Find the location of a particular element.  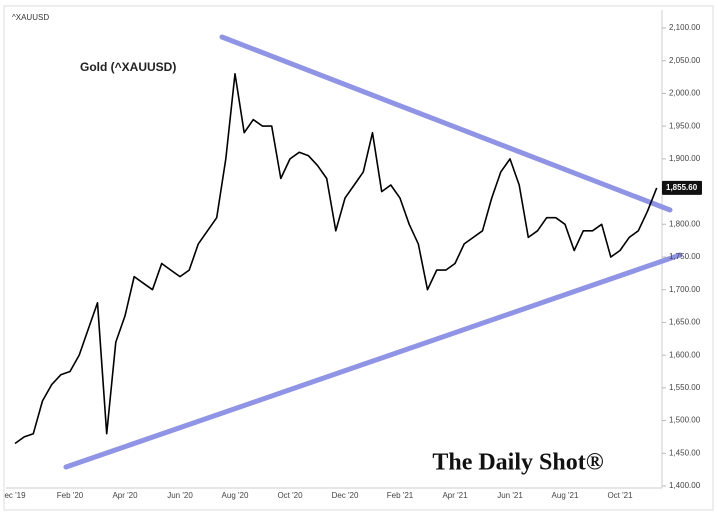

x-tick-label: Feb '21 is located at coordinates (400, 495).